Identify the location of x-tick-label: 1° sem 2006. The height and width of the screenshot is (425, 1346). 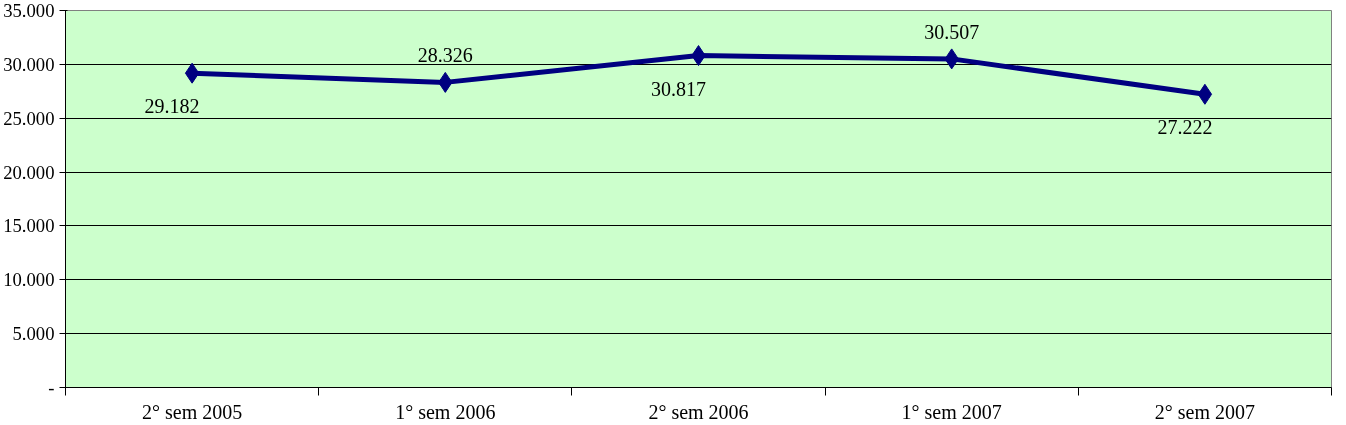
(445, 411).